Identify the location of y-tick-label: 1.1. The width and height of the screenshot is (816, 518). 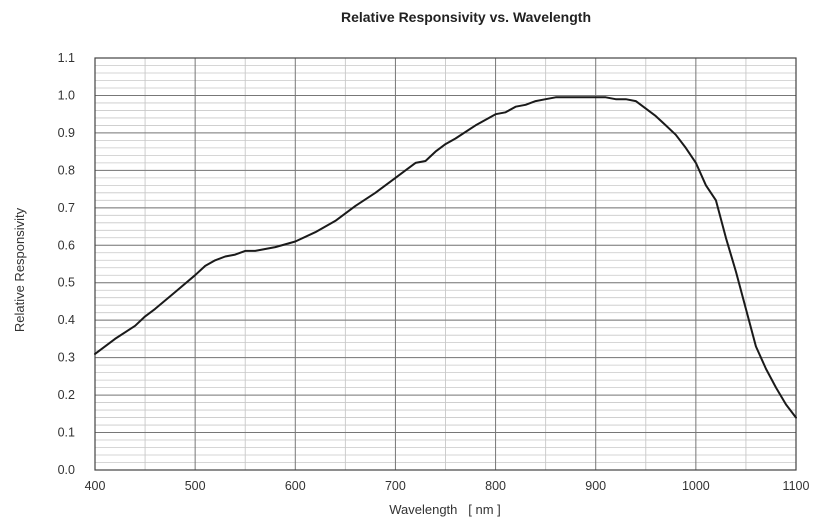
(66, 58).